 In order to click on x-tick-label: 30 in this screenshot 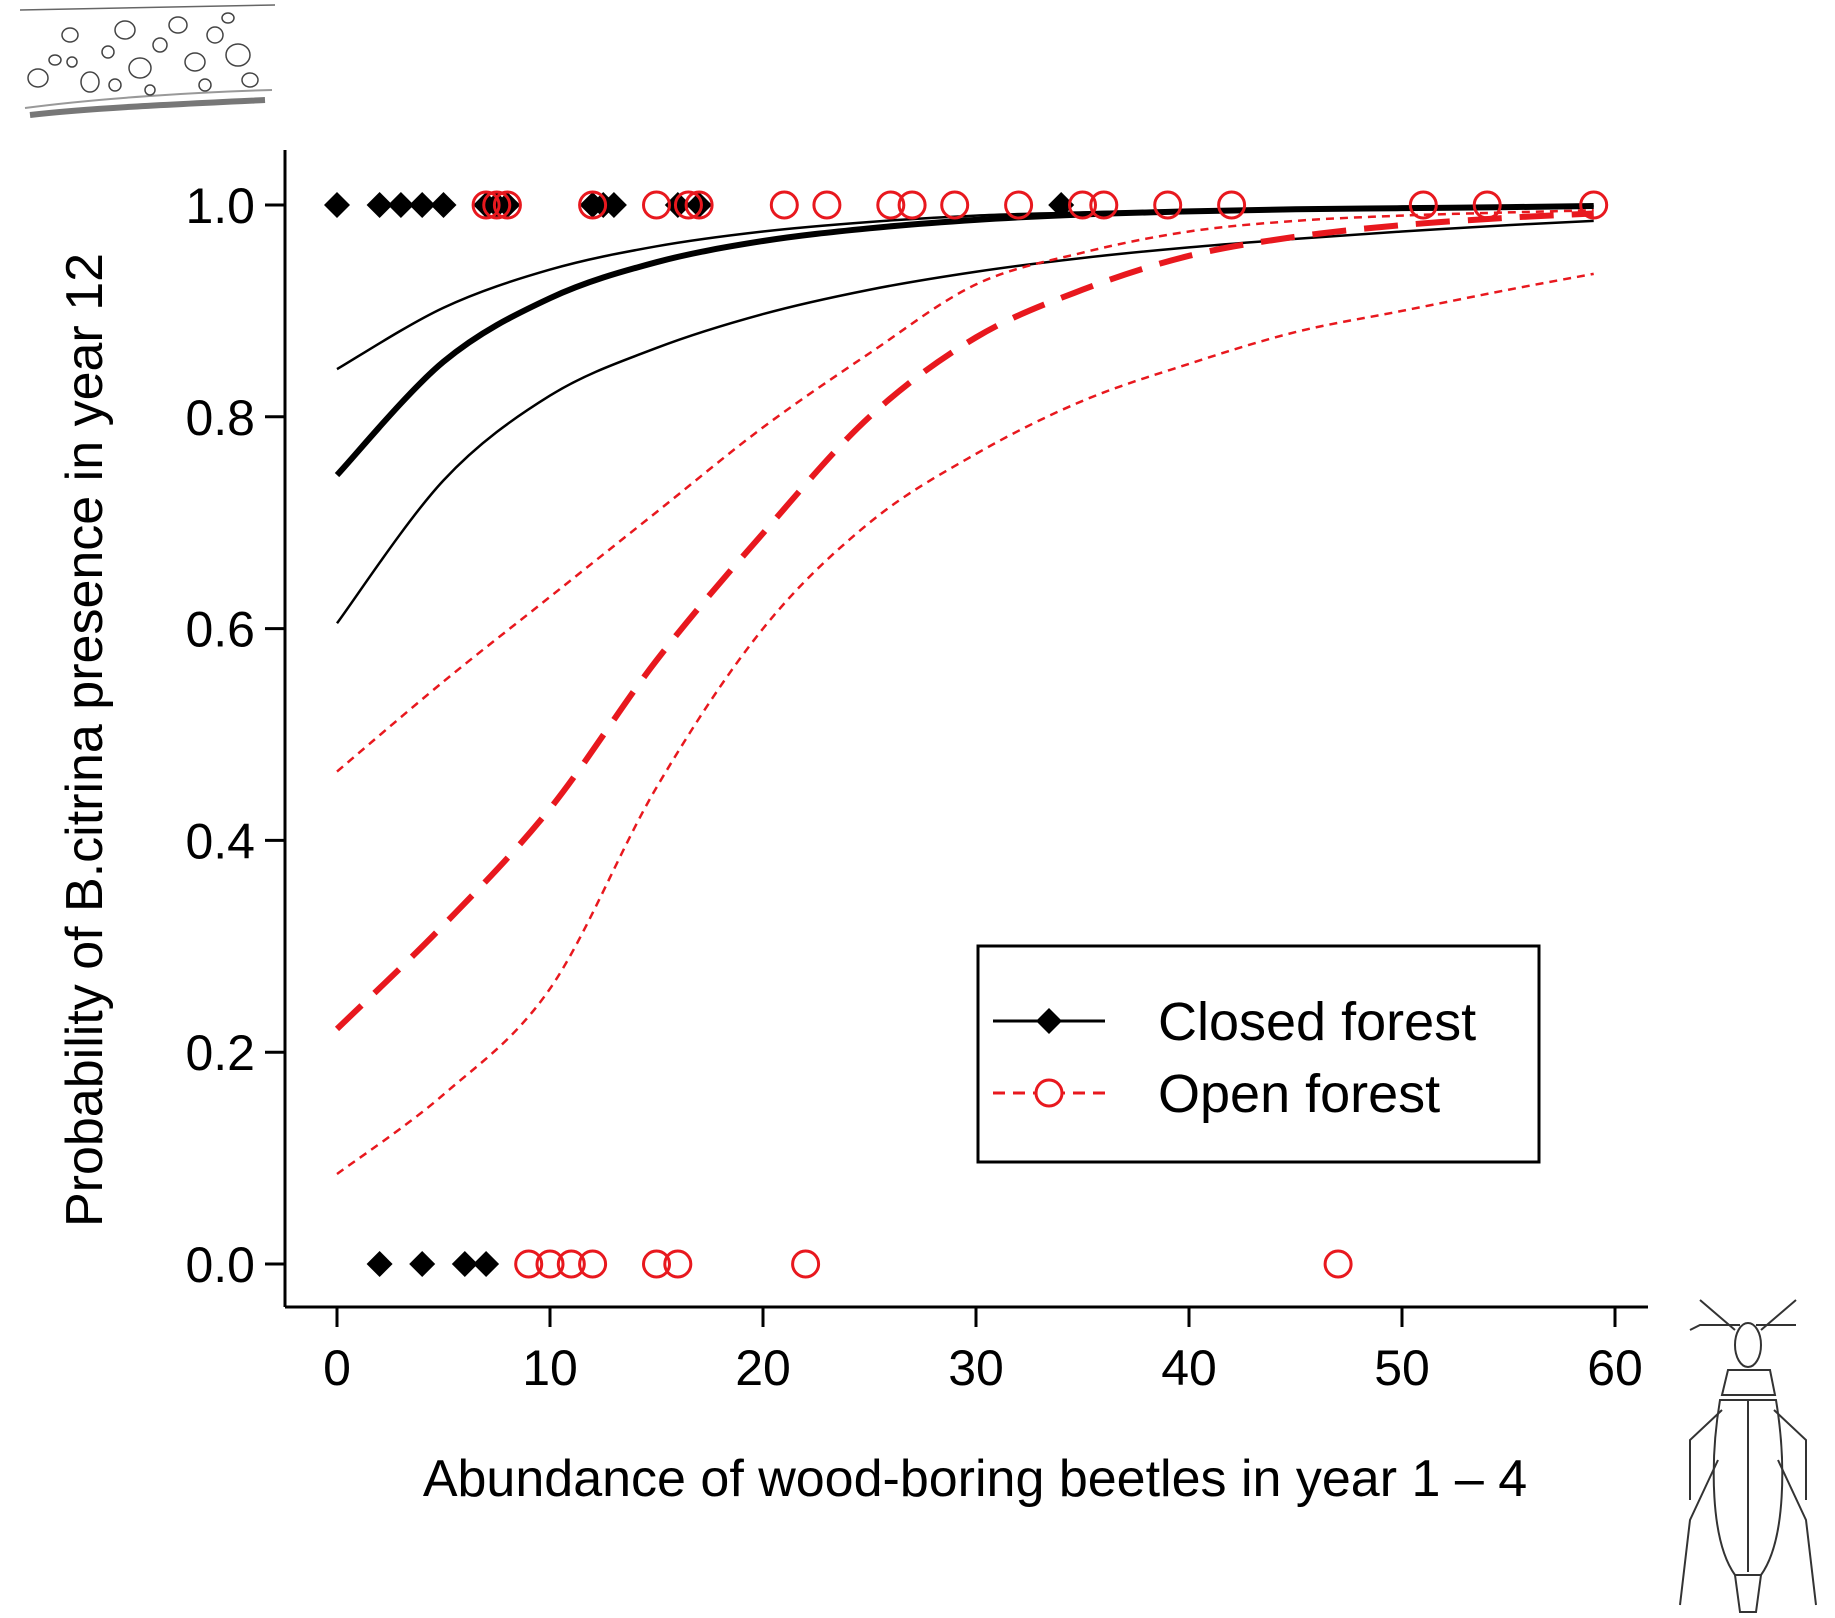, I will do `click(976, 1368)`.